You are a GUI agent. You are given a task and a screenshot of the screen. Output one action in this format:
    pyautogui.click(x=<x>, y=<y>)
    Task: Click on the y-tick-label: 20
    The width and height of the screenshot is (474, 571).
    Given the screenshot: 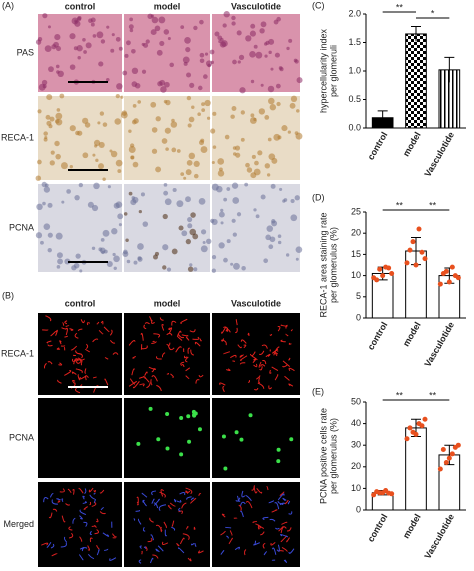 What is the action you would take?
    pyautogui.click(x=356, y=233)
    